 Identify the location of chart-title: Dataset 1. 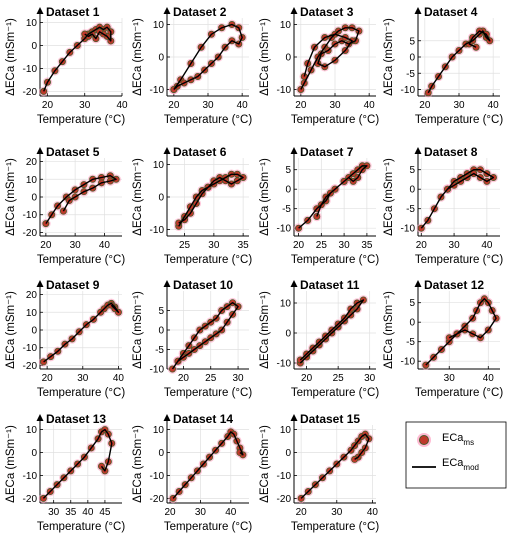
(73, 12).